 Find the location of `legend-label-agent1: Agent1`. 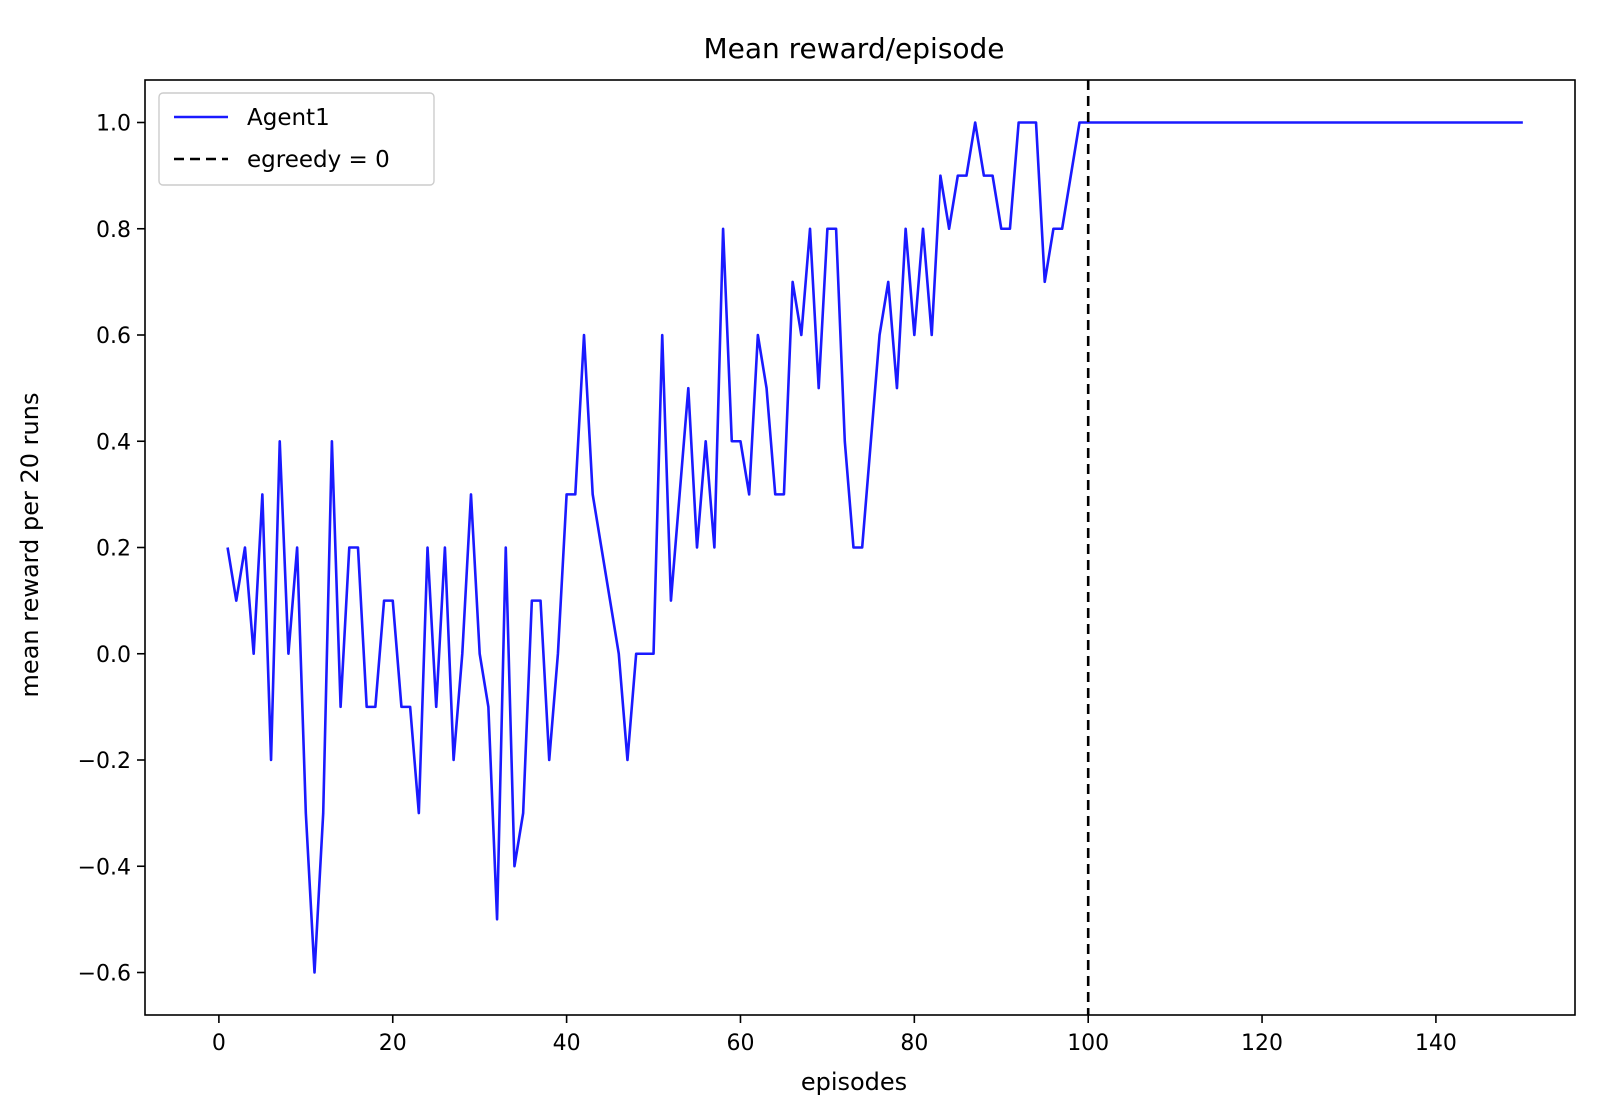

legend-label-agent1: Agent1 is located at coordinates (288, 118).